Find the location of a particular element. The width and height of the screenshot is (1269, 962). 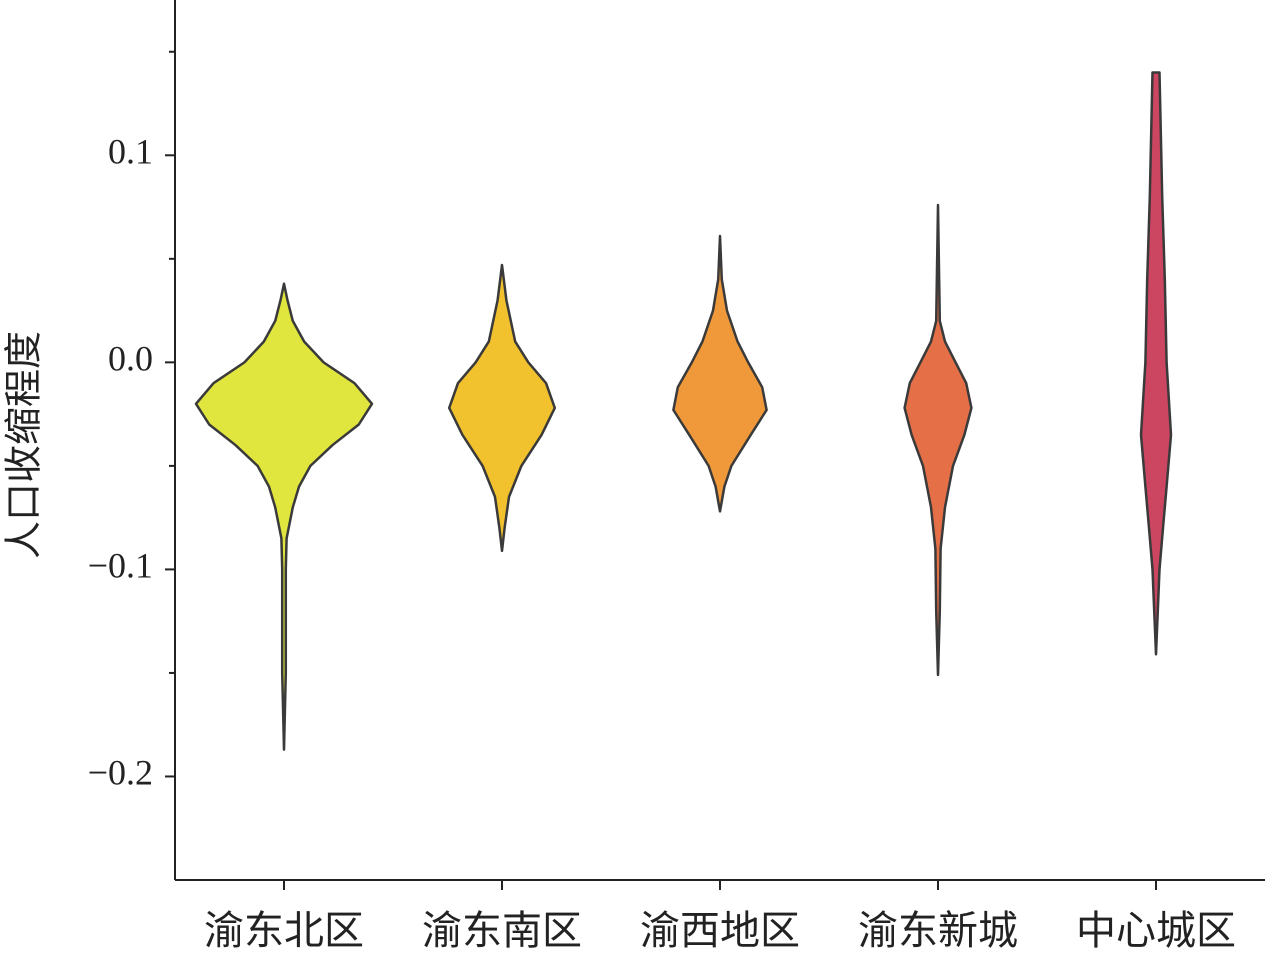

x-tick-label: 渝东北区 is located at coordinates (284, 930).